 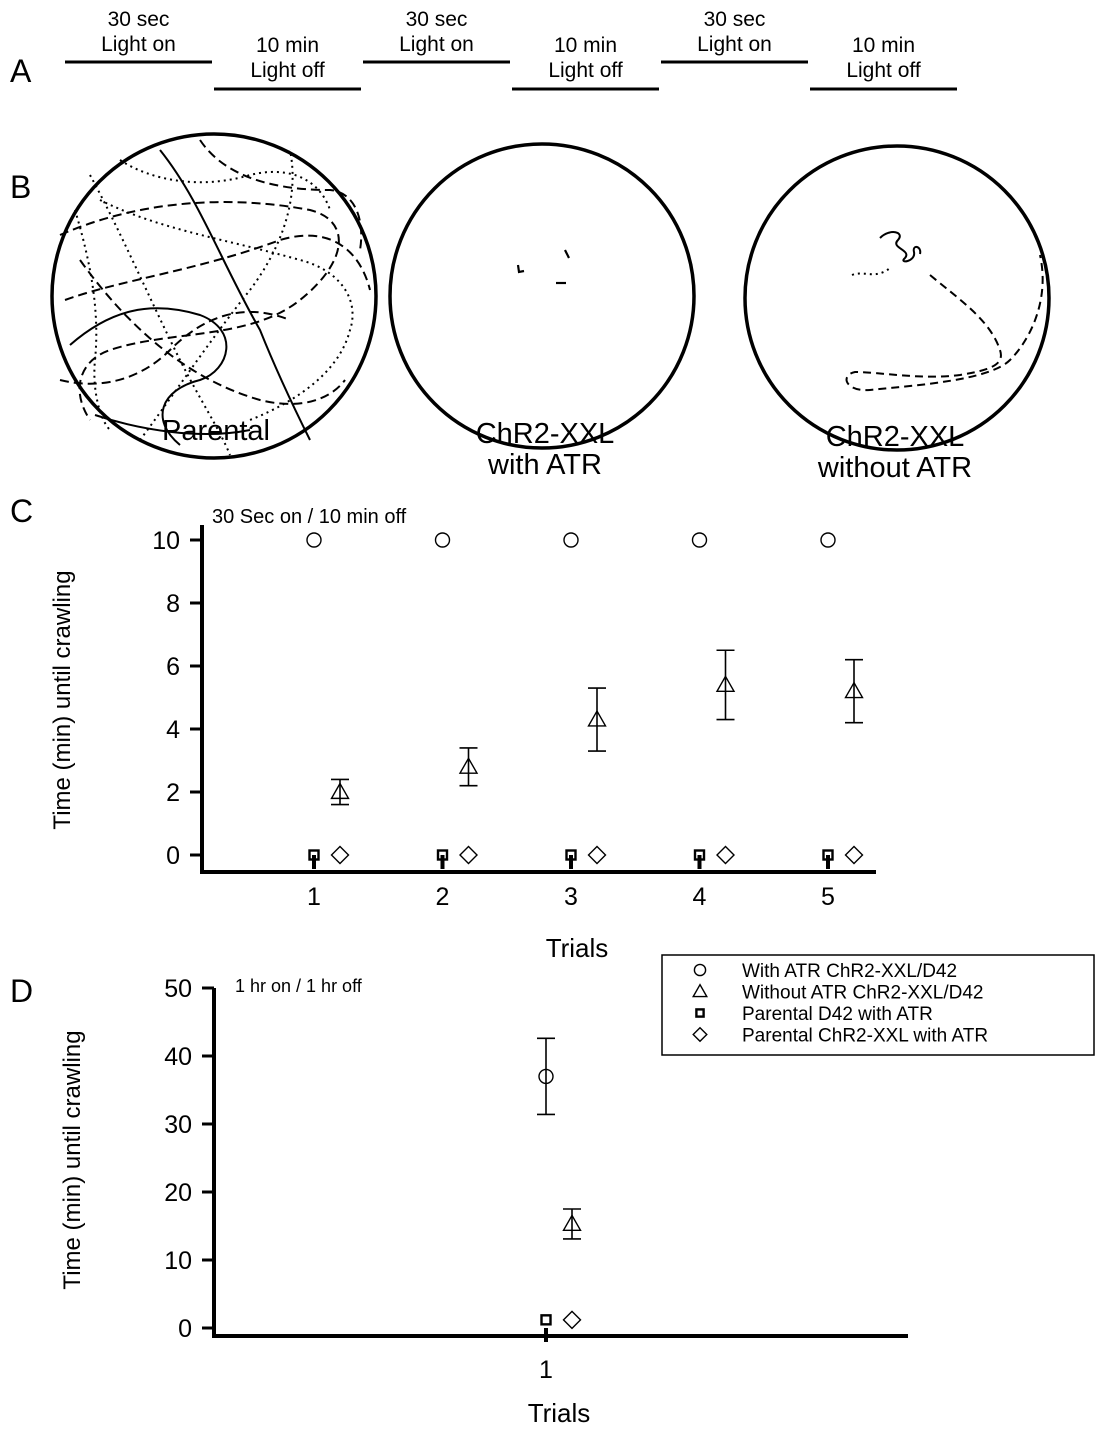 What do you see at coordinates (543, 267) in the screenshot?
I see `track-paths-with-atr` at bounding box center [543, 267].